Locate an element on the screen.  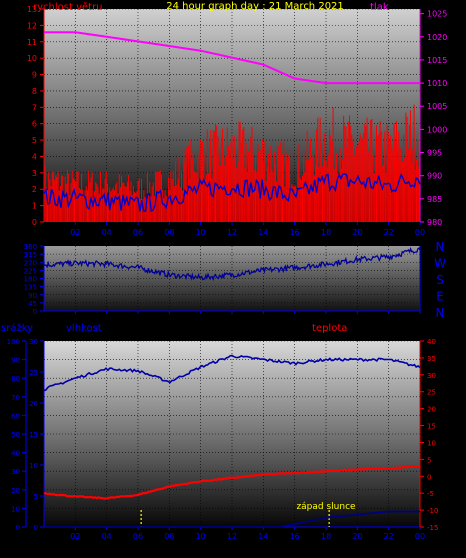
panel3-x-axis: 02 04 06 08 10 12 14 16 18 20 22 00 is located at coordinates (234, 534).